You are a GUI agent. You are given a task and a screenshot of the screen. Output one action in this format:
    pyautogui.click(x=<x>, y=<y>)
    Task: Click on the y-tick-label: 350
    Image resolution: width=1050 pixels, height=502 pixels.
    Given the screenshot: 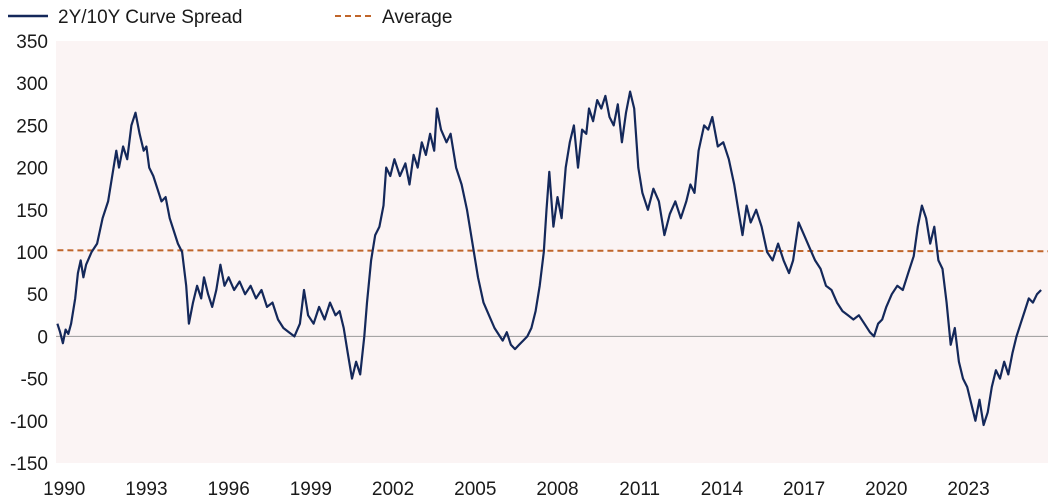 What is the action you would take?
    pyautogui.click(x=32, y=42)
    